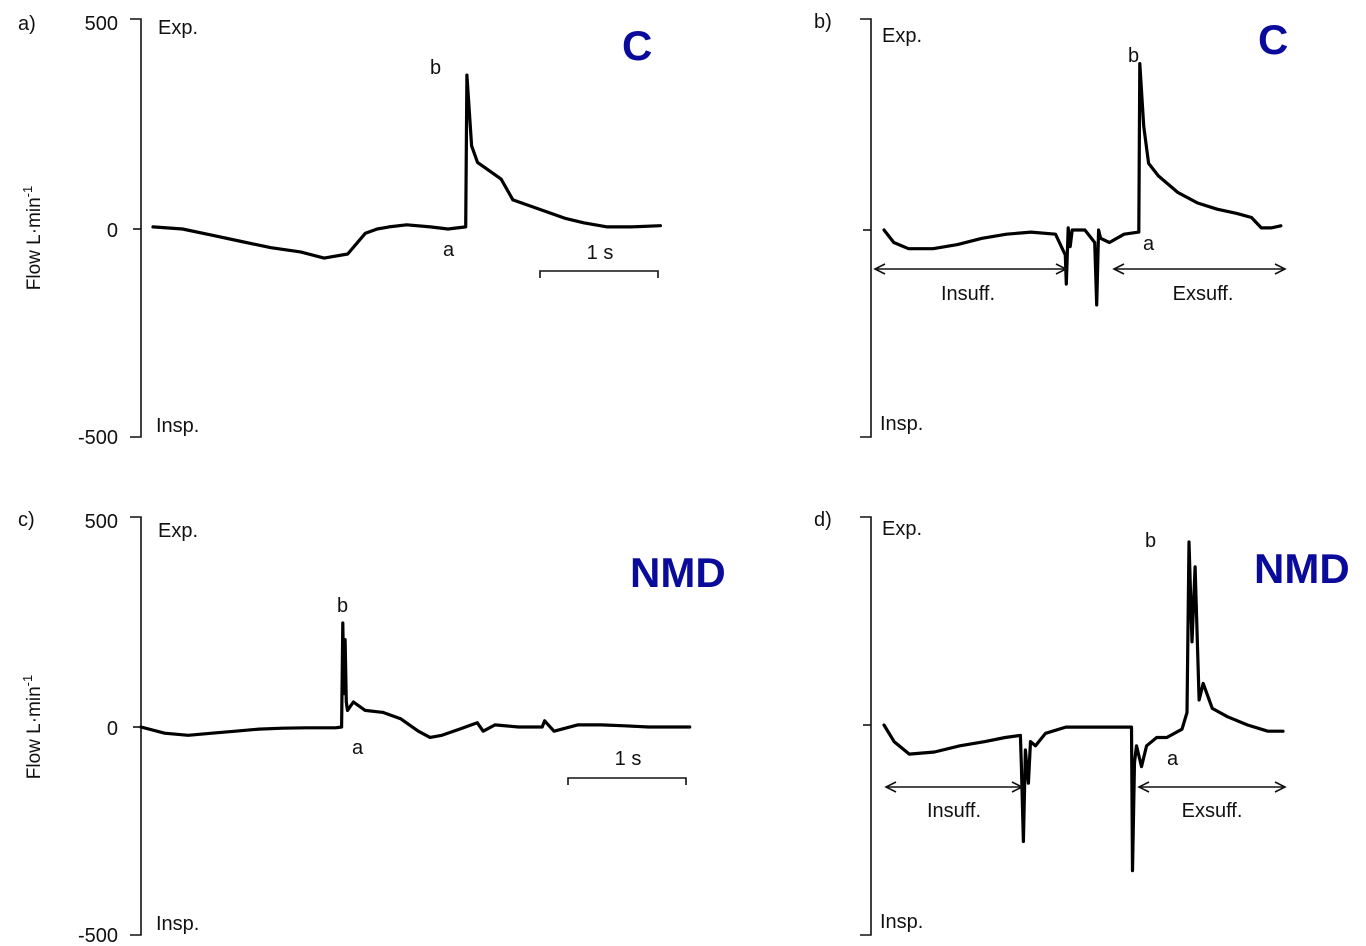 The height and width of the screenshot is (946, 1366). I want to click on panel-d-insuff-label: Insuff., so click(954, 811).